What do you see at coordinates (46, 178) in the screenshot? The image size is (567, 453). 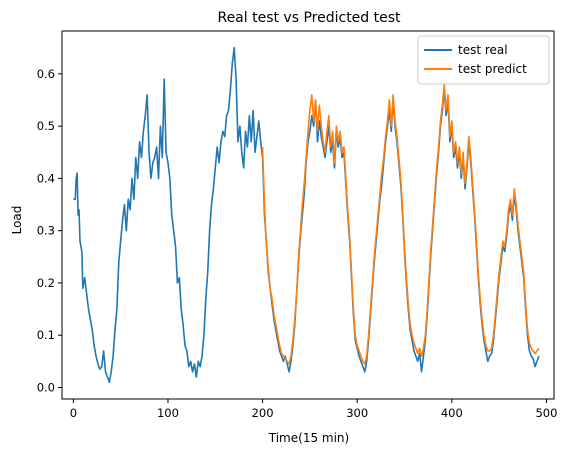 I see `y-tick-label: 0.4` at bounding box center [46, 178].